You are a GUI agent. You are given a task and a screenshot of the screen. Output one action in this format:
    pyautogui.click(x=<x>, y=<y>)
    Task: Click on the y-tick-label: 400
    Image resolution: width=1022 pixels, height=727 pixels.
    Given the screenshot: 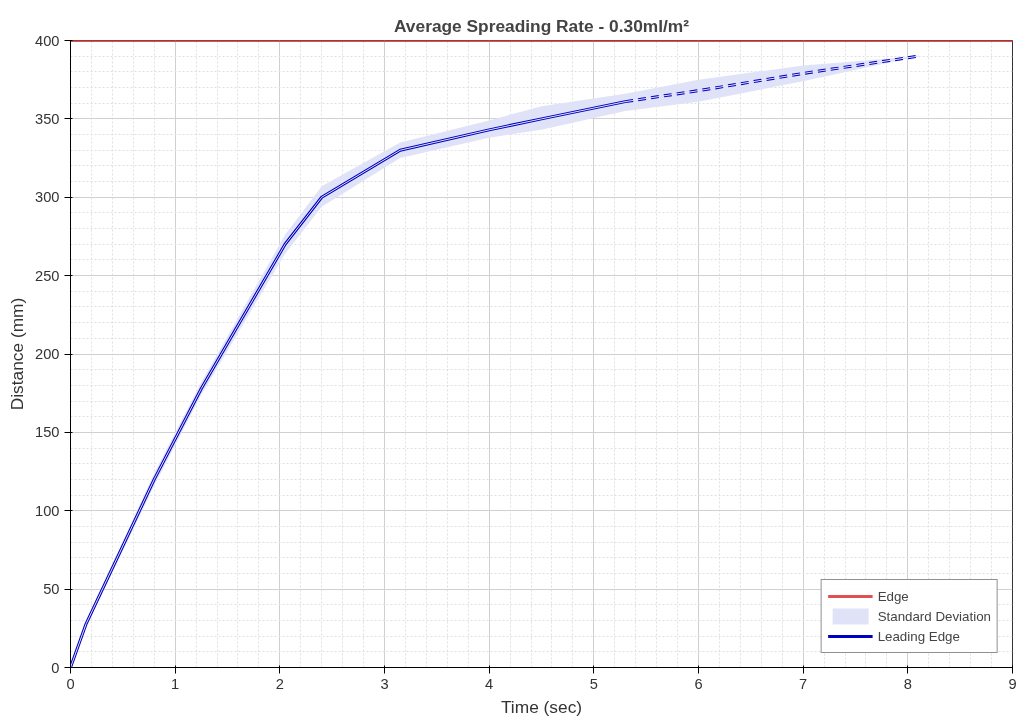 What is the action you would take?
    pyautogui.click(x=47, y=40)
    